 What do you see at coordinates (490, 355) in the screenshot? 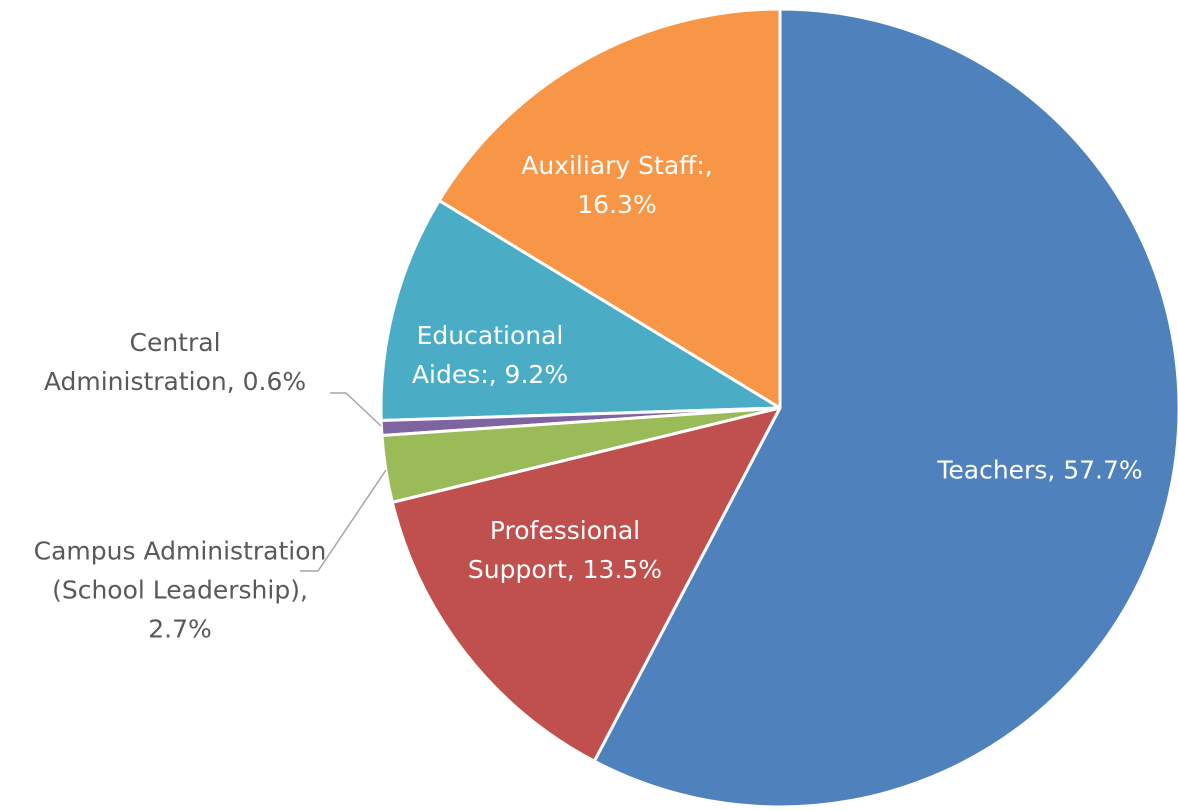
I see `data-label: Educational Aides:, 9.2%` at bounding box center [490, 355].